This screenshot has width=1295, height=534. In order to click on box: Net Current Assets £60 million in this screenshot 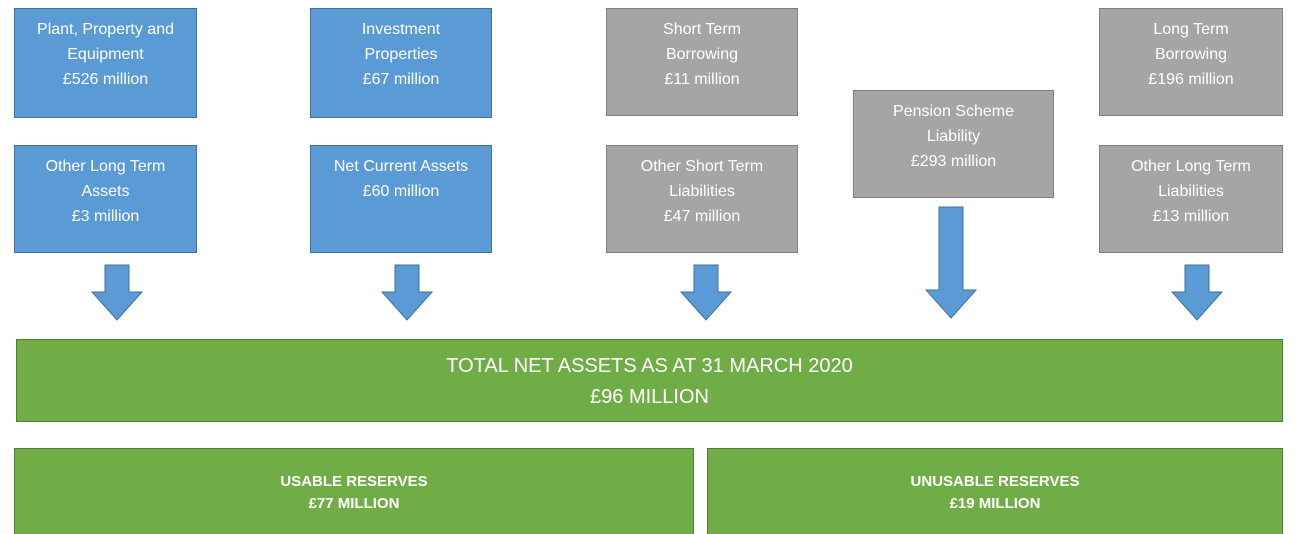, I will do `click(401, 199)`.